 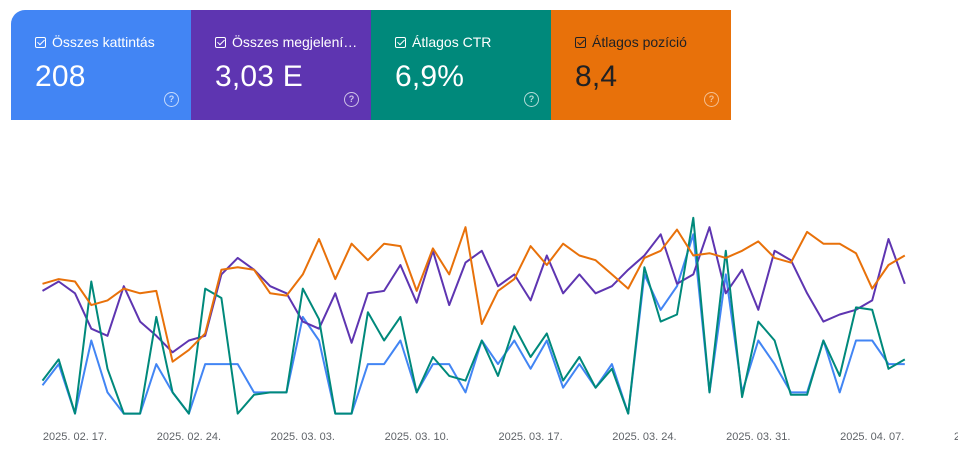 What do you see at coordinates (430, 76) in the screenshot?
I see `metric-value: 6,9%` at bounding box center [430, 76].